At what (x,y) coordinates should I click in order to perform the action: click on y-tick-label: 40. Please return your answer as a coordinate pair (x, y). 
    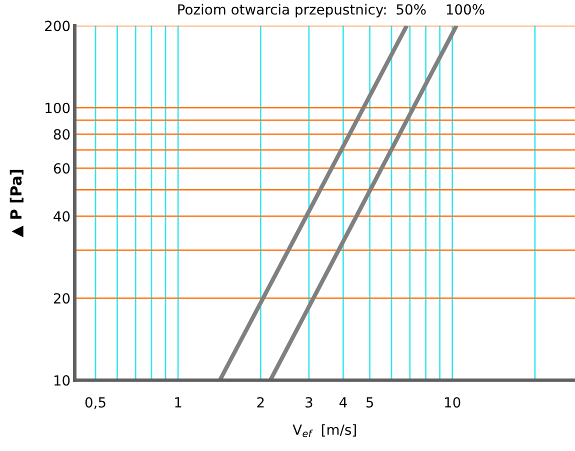
    Looking at the image, I should click on (62, 216).